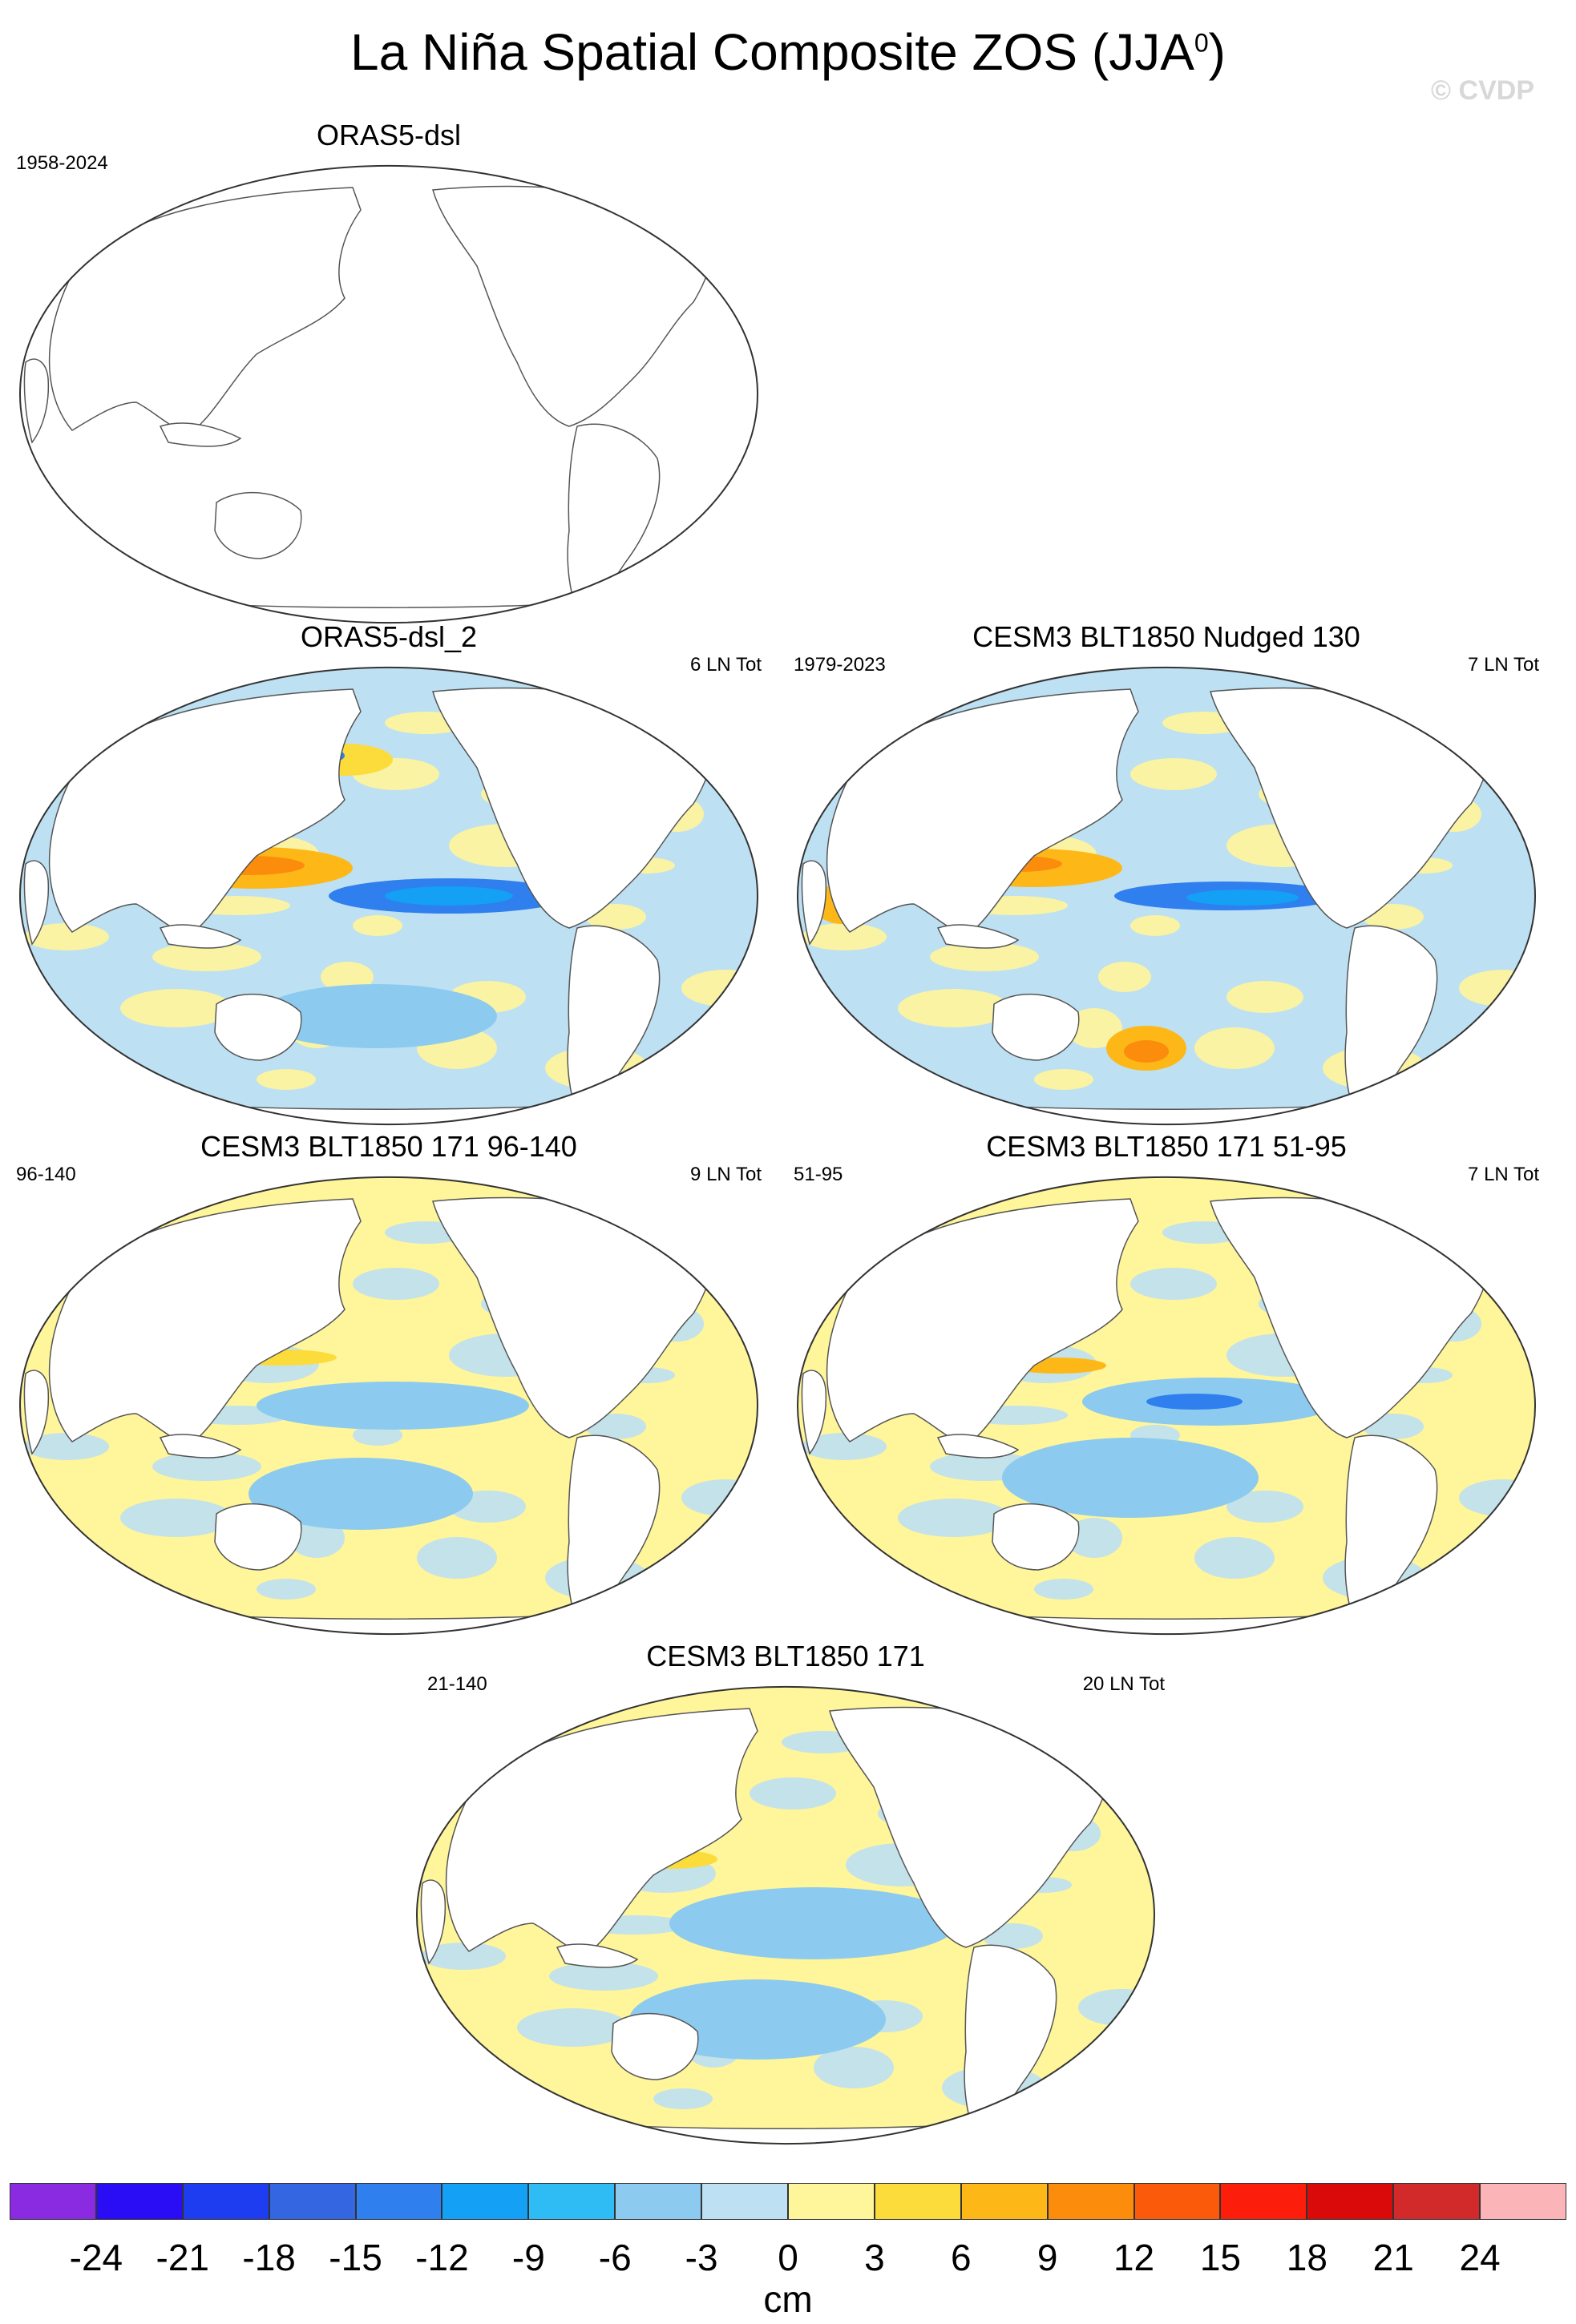  Describe the element at coordinates (655, 2046) in the screenshot. I see `australia-landmass` at that location.